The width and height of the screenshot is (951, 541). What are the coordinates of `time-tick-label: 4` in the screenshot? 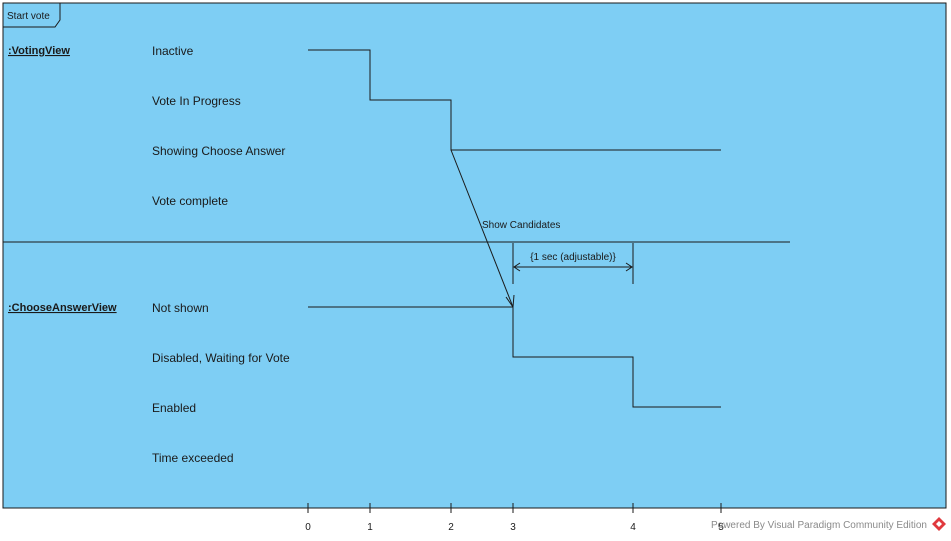 It's located at (633, 527).